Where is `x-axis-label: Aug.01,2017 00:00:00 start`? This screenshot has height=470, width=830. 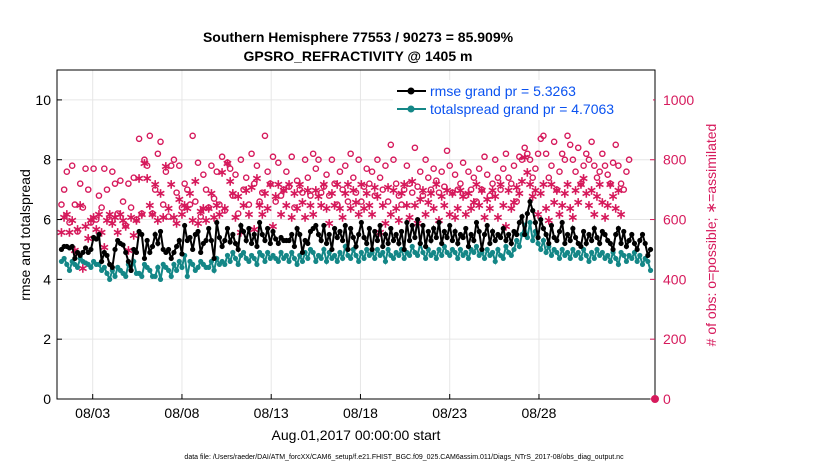 x-axis-label: Aug.01,2017 00:00:00 start is located at coordinates (356, 435).